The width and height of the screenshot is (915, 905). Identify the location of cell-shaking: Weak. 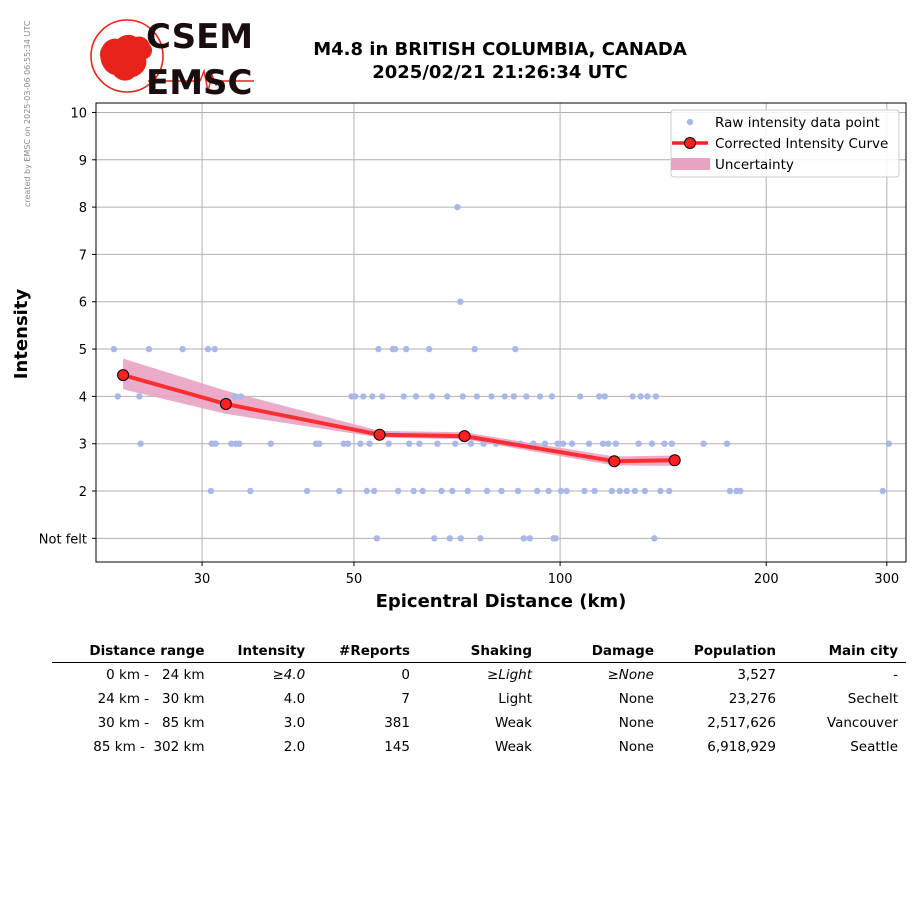
(513, 723).